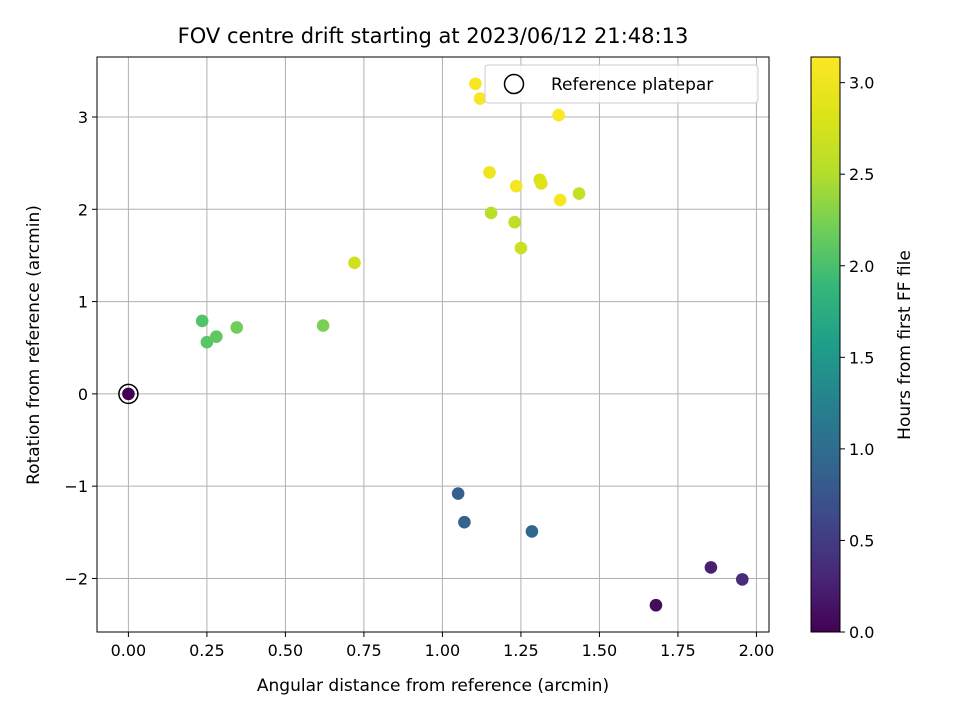  I want to click on y-tick-label: 2, so click(83, 209).